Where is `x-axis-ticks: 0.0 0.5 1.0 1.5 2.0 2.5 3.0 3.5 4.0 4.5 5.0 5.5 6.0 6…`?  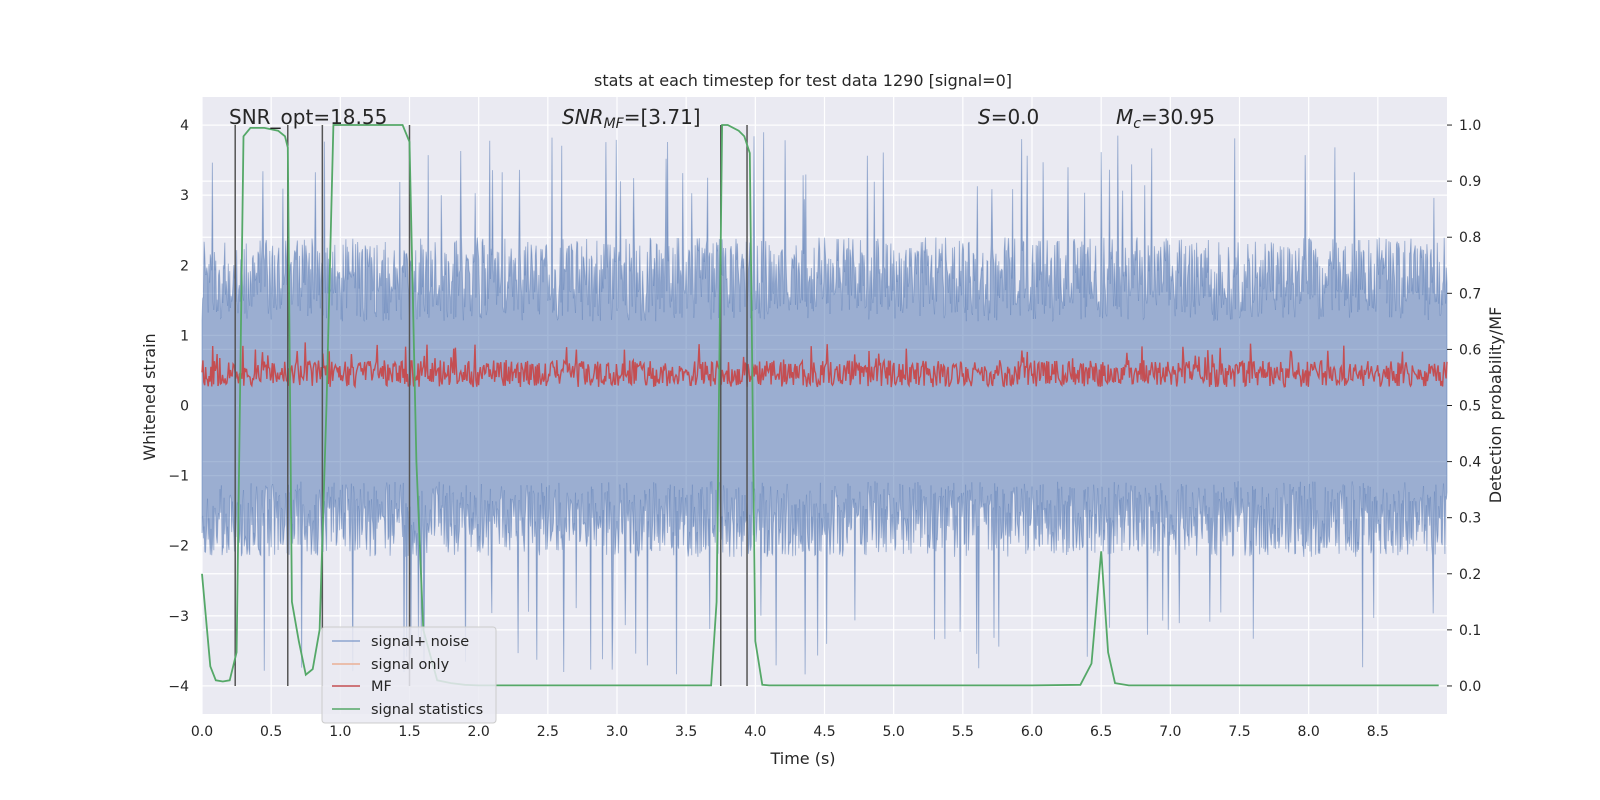
x-axis-ticks: 0.0 0.5 1.0 1.5 2.0 2.5 3.0 3.5 4.0 4.5 5.0 5.5 6.0 6… is located at coordinates (790, 732).